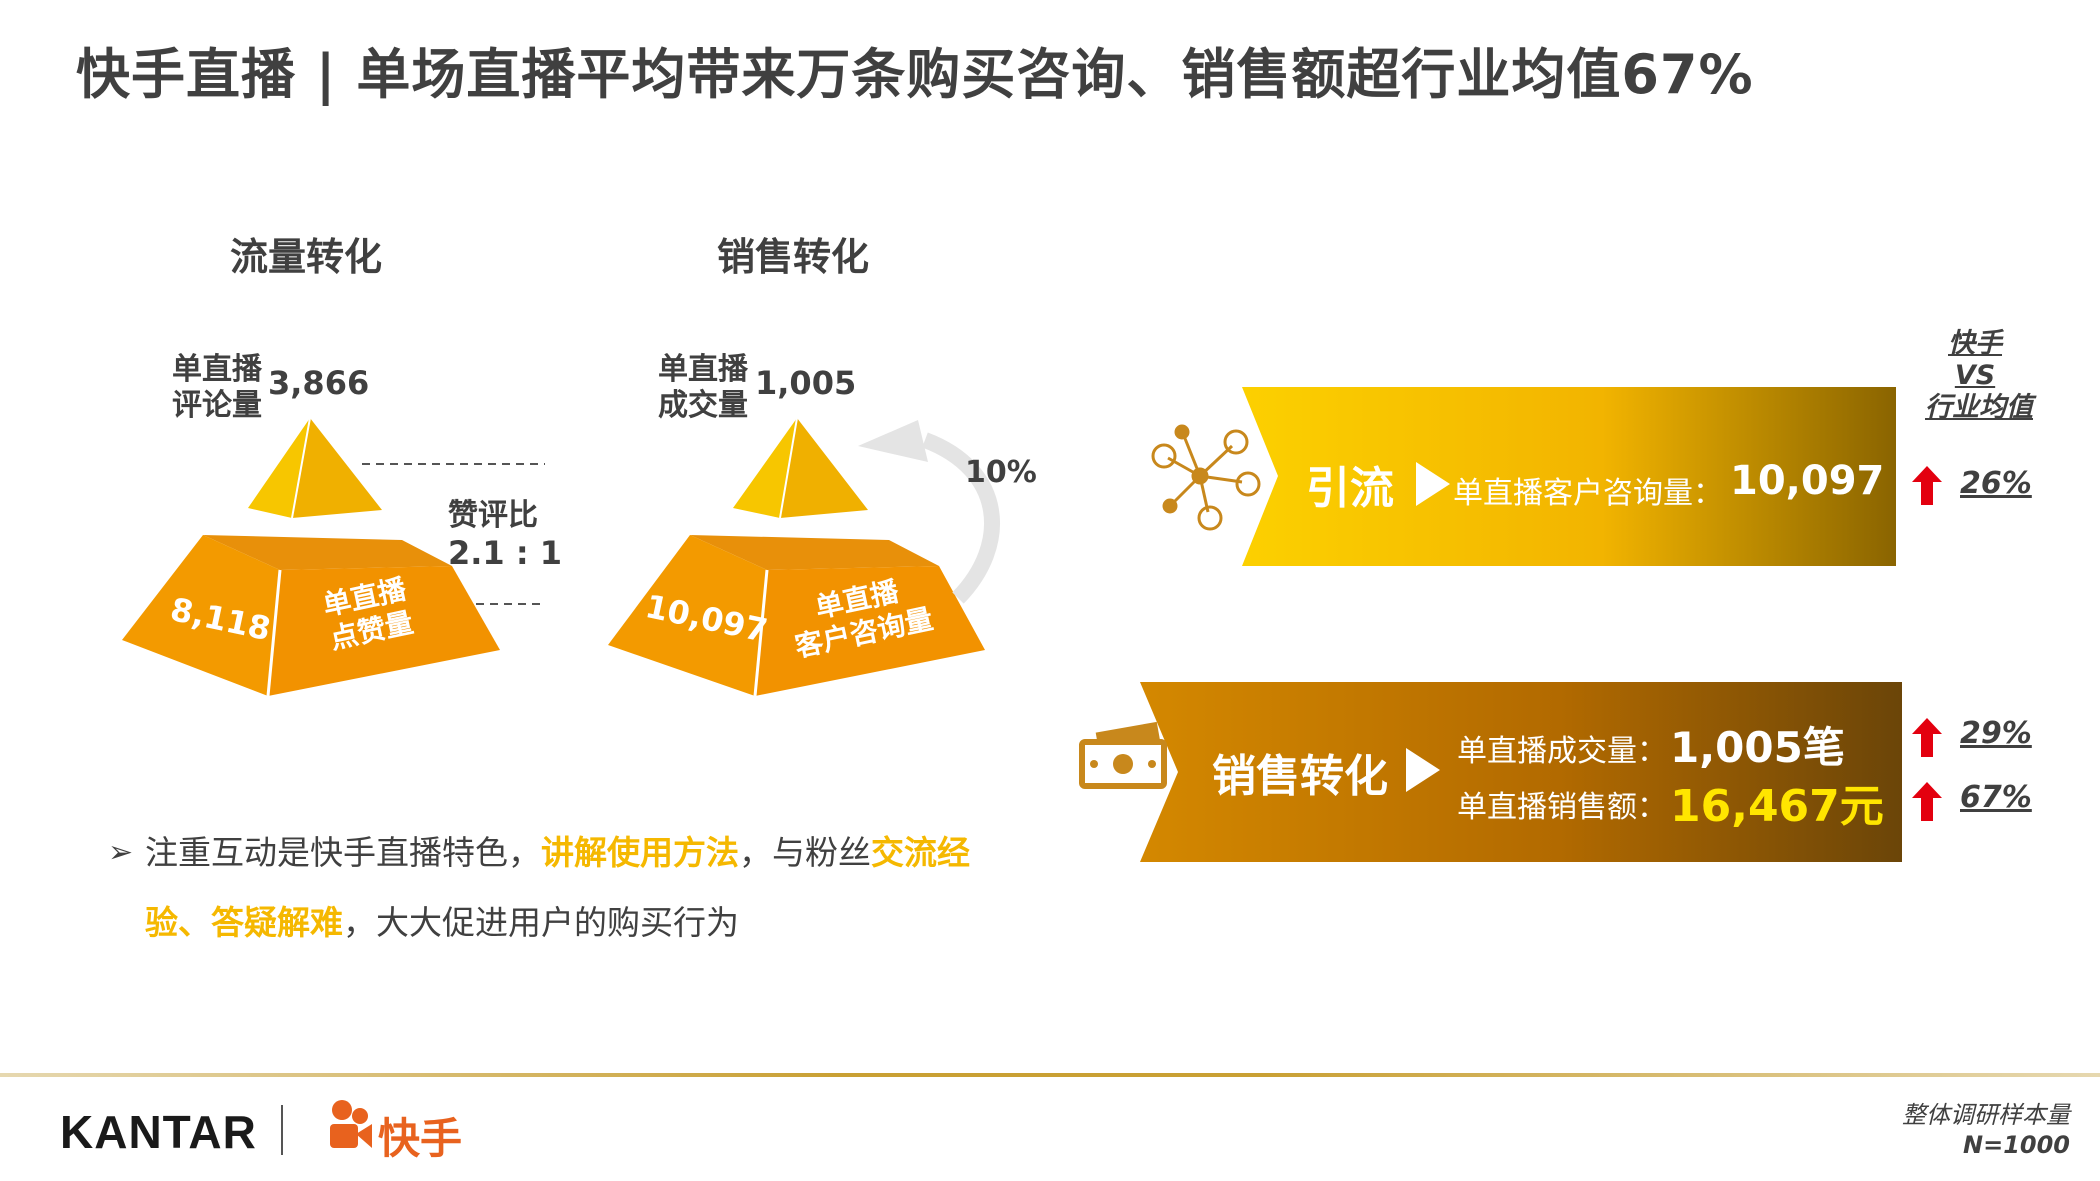 The height and width of the screenshot is (1181, 2100). What do you see at coordinates (337, 468) in the screenshot?
I see `traffic-pyramid-top-right` at bounding box center [337, 468].